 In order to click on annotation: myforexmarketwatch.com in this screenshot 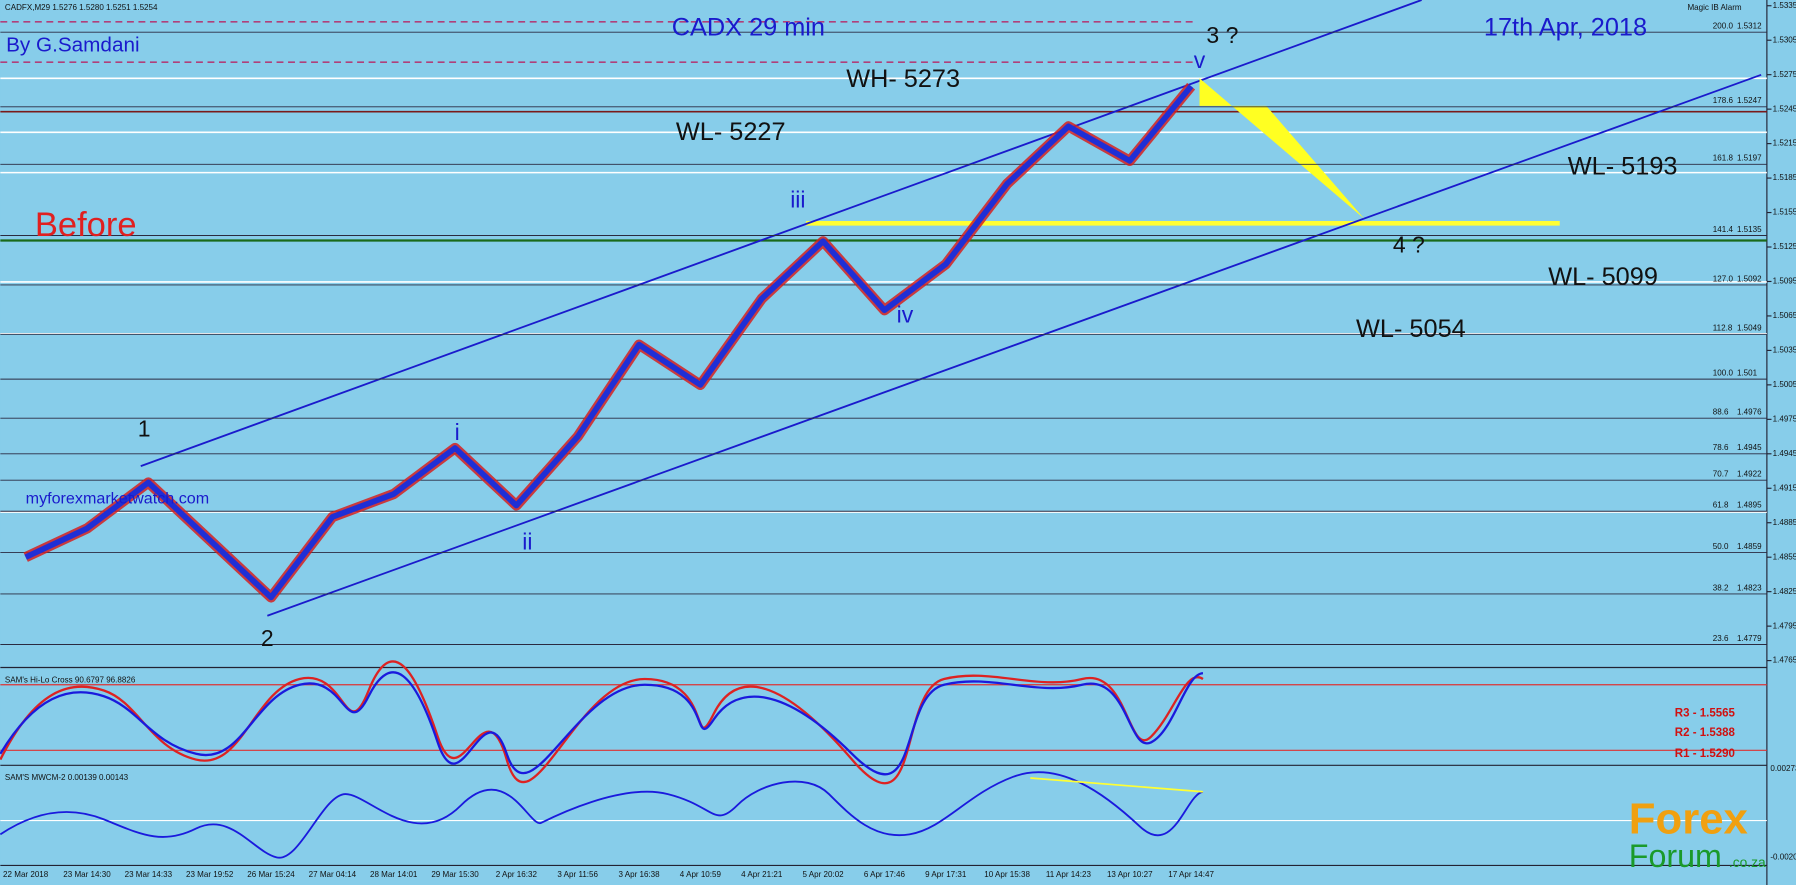, I will do `click(118, 499)`.